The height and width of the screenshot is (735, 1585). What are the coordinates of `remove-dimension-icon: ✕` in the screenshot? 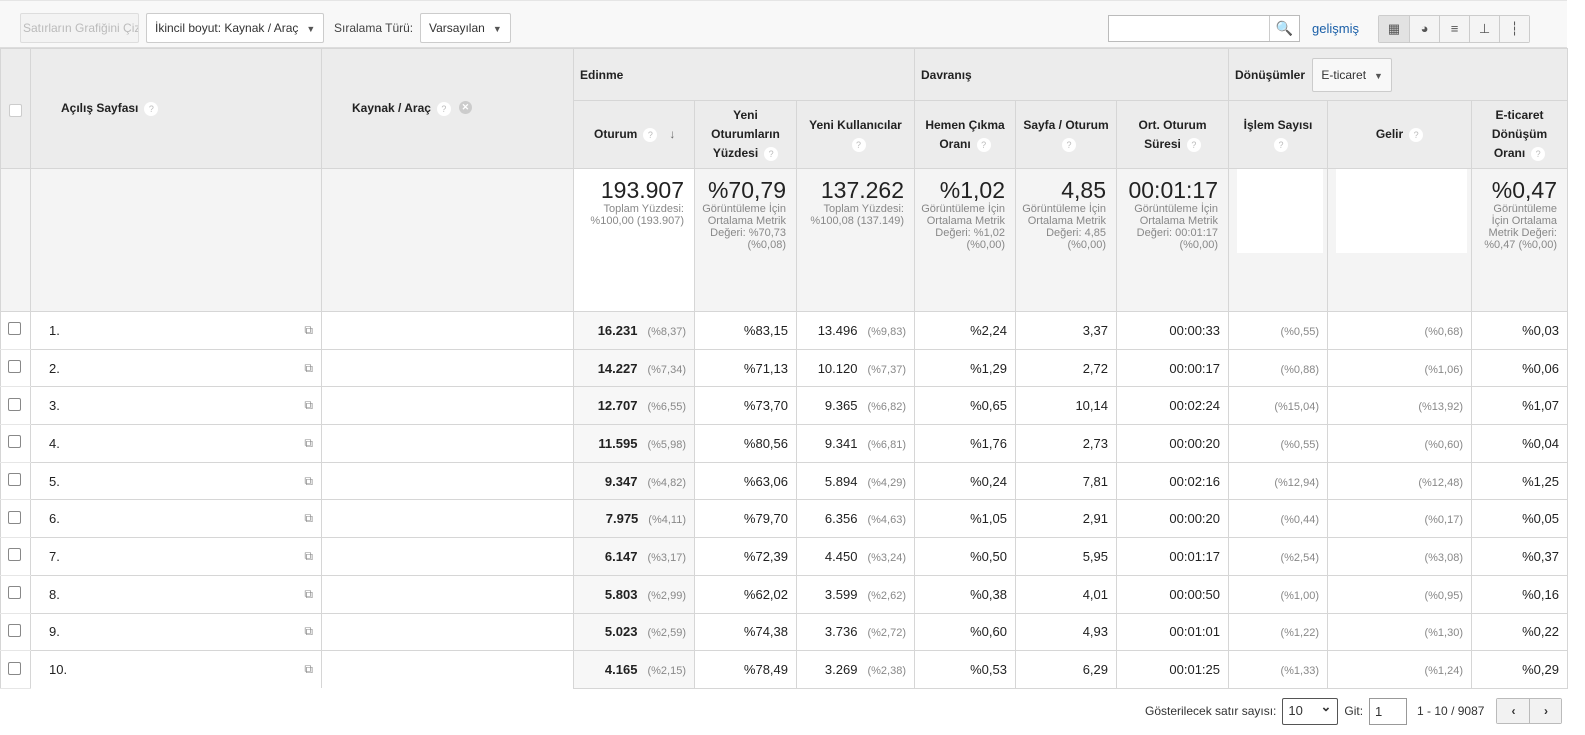 It's located at (465, 107).